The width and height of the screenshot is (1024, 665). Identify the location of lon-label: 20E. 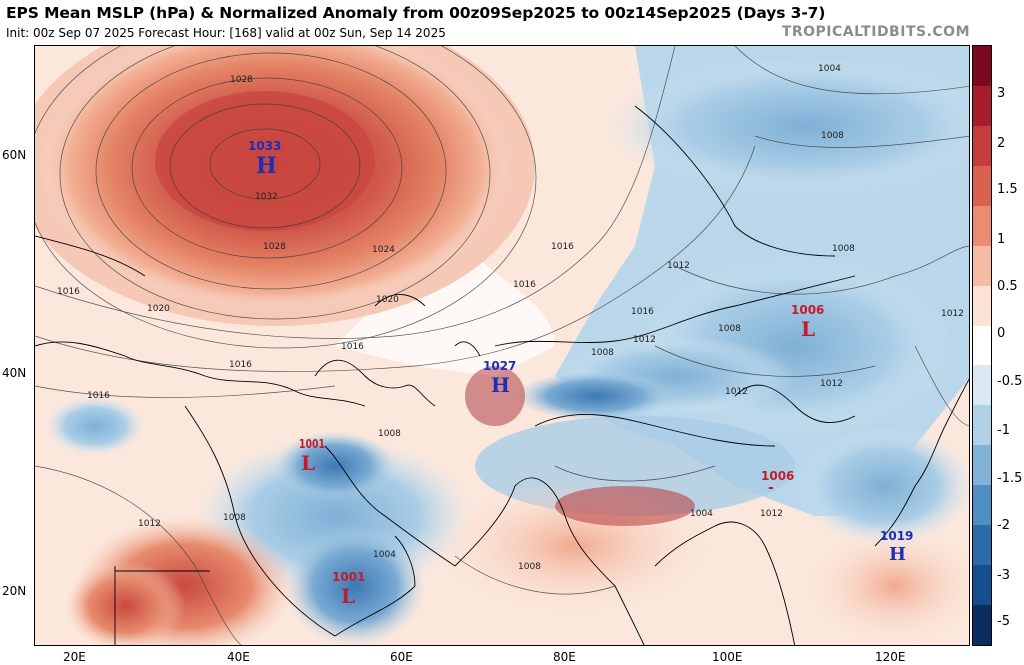
(74, 657).